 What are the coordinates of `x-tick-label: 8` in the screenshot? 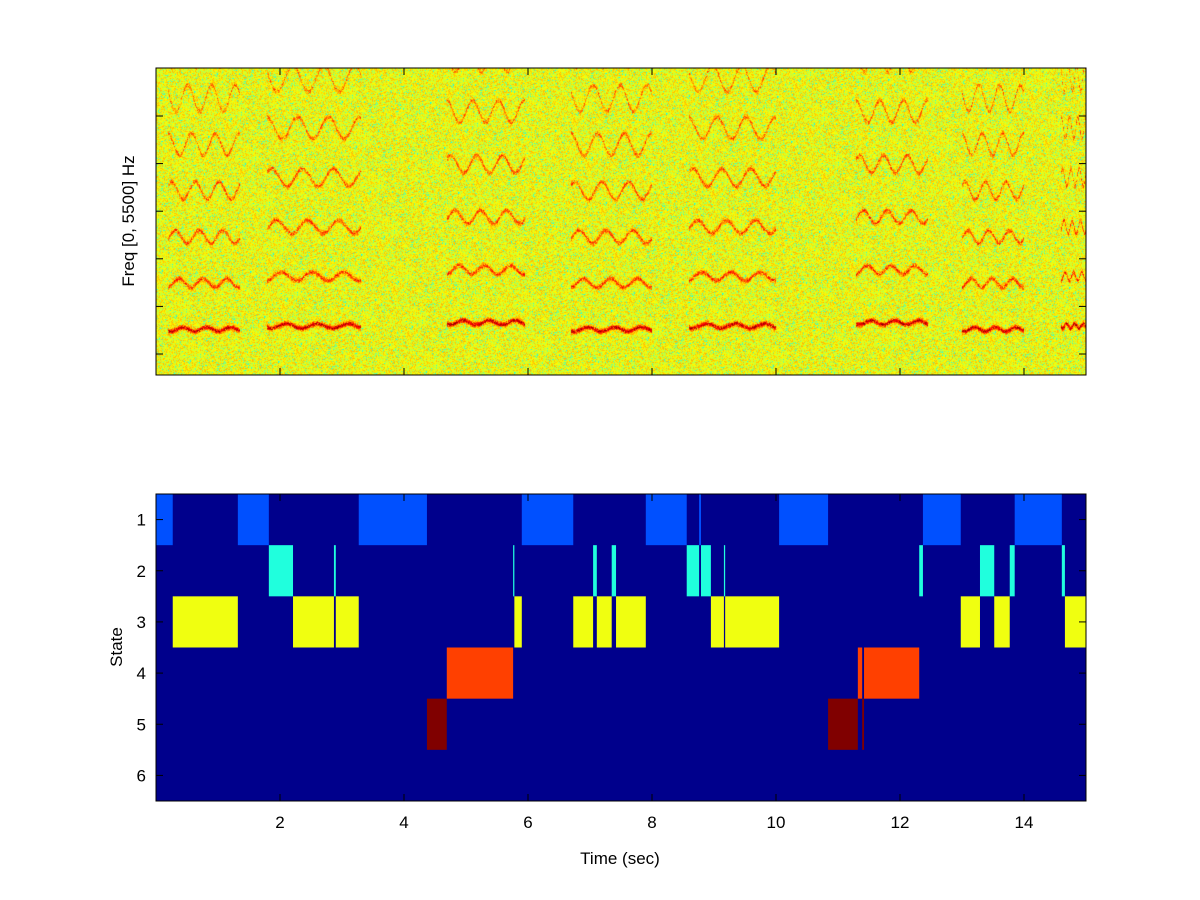 It's located at (651, 822).